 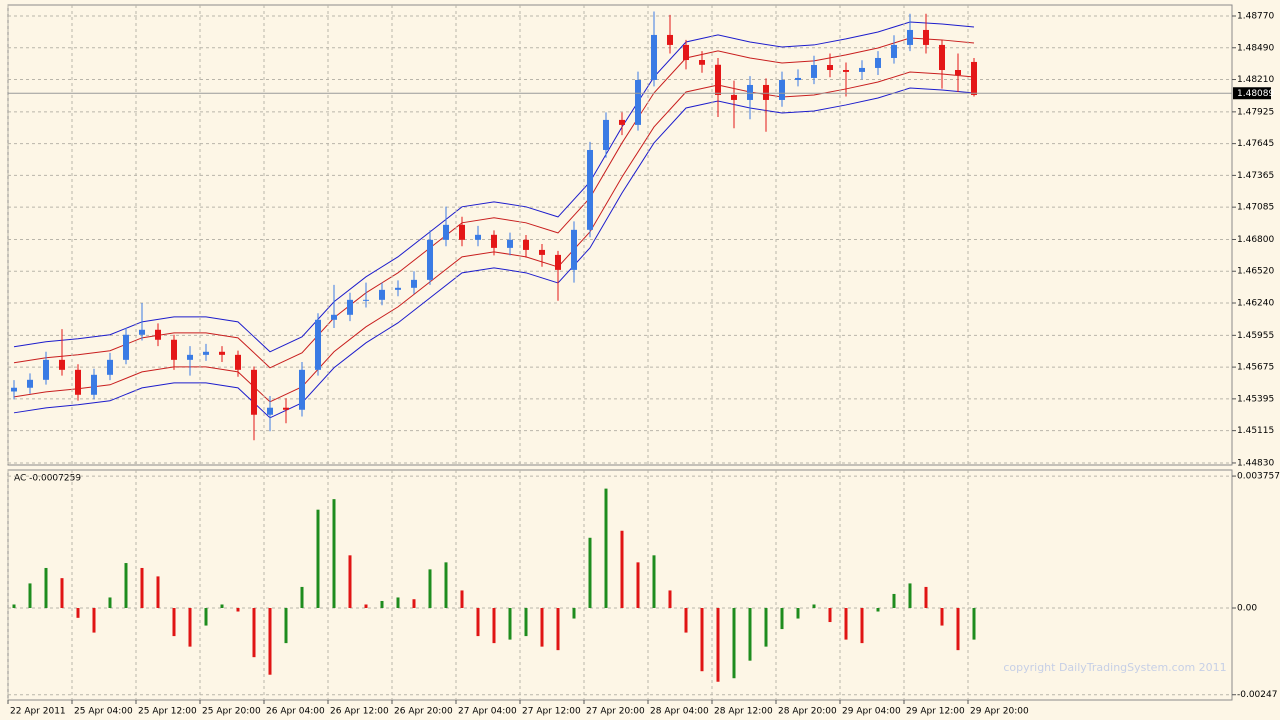 I want to click on y-tick-label: 0.003757, so click(x=1258, y=477).